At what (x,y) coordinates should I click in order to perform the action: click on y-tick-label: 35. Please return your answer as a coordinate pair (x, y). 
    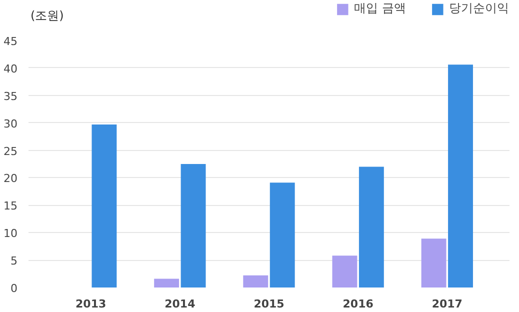
    Looking at the image, I should click on (11, 96).